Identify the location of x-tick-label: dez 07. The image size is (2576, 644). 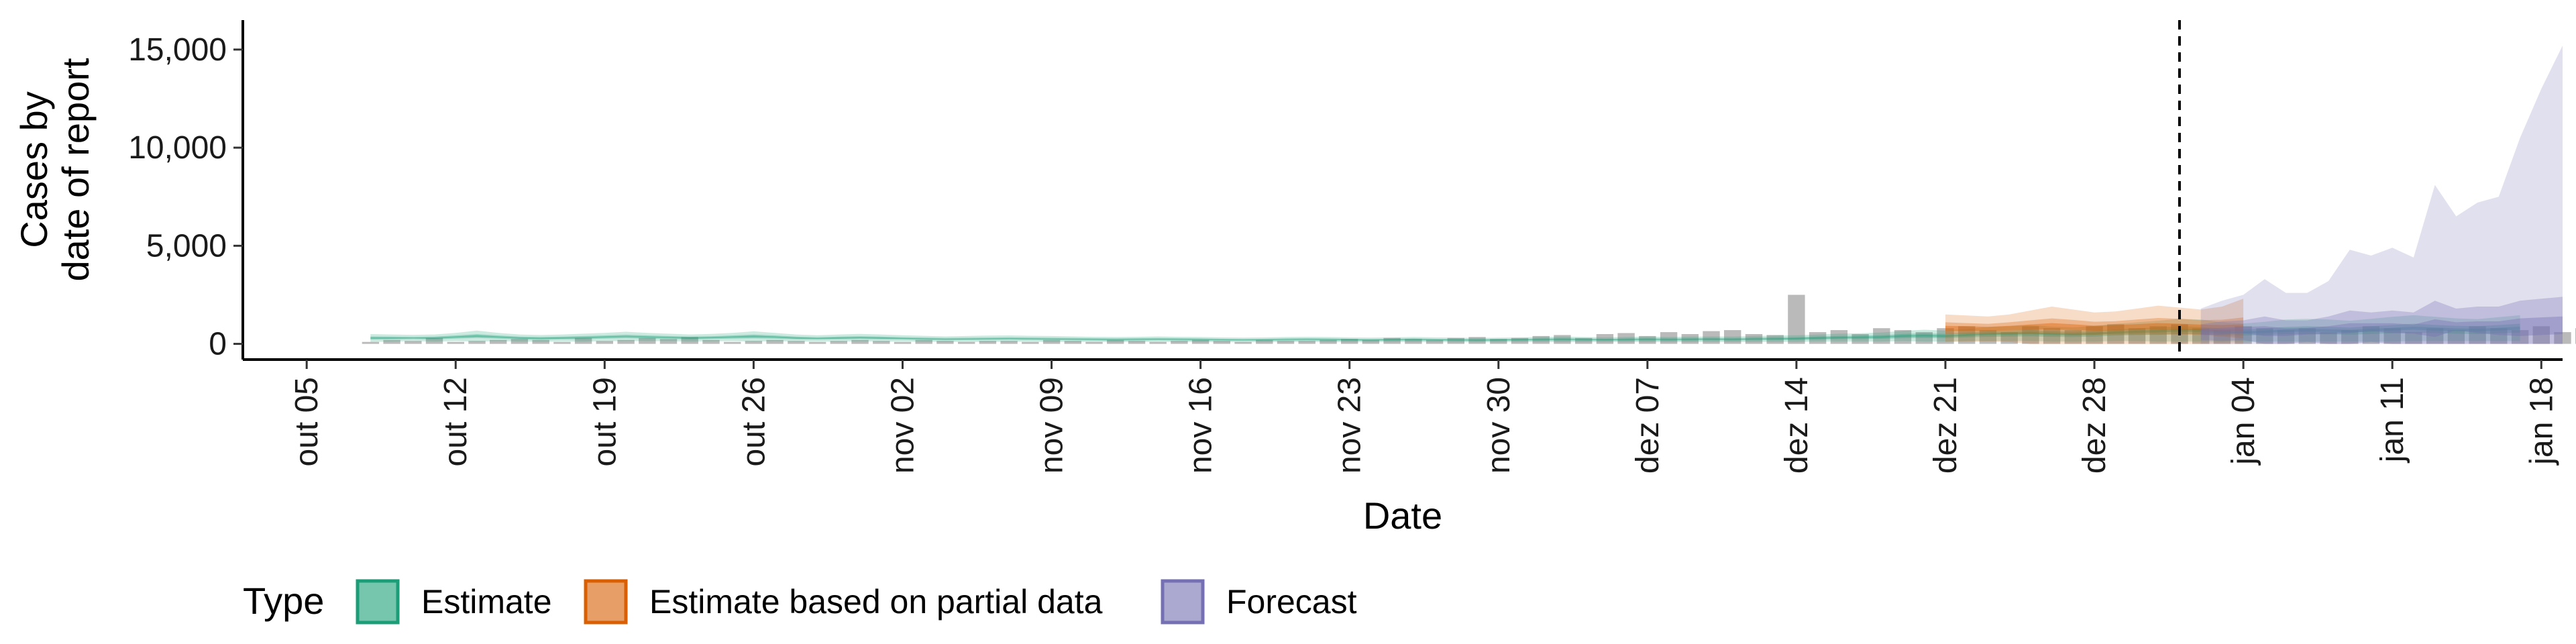
(1648, 425).